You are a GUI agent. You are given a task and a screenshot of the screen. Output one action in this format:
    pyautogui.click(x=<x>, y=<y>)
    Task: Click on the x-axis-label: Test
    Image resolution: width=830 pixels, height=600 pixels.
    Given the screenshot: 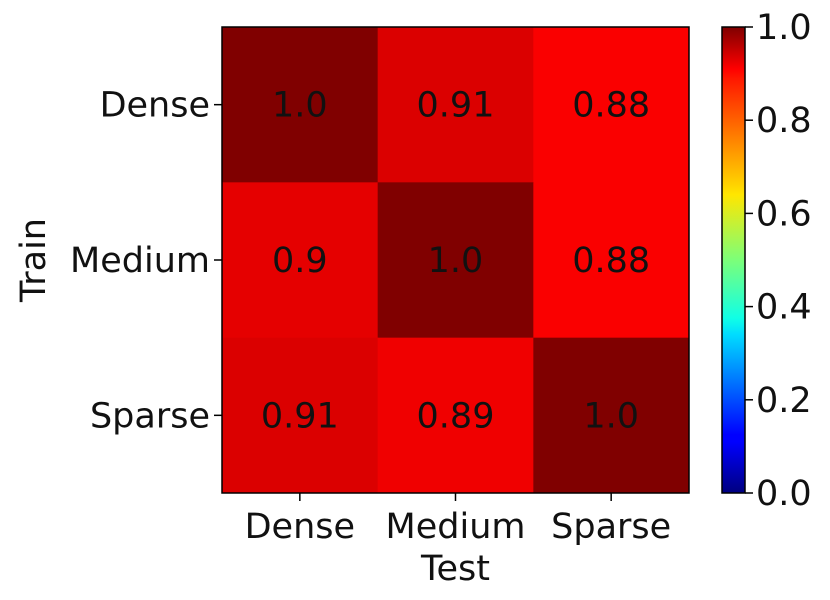 What is the action you would take?
    pyautogui.click(x=455, y=569)
    